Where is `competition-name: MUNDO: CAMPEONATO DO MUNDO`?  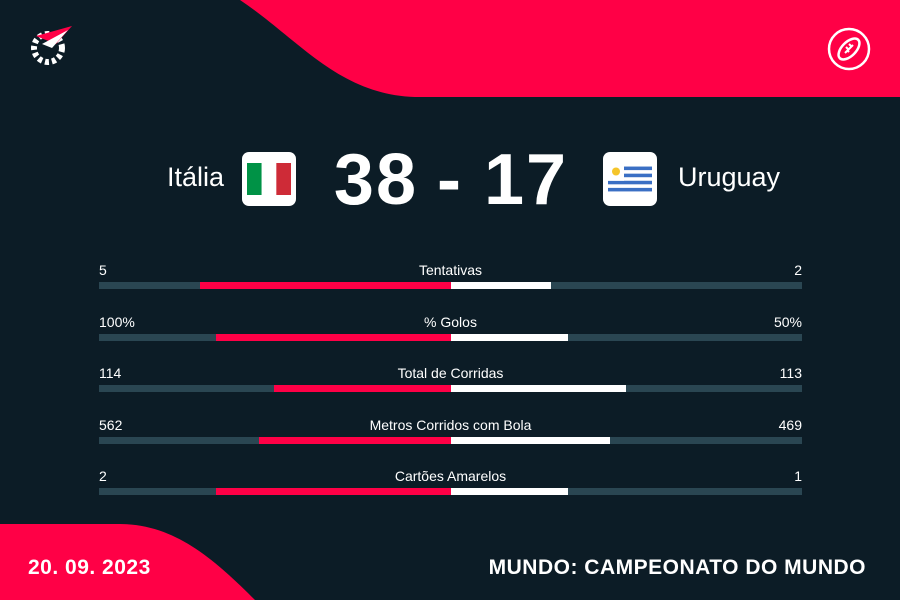
competition-name: MUNDO: CAMPEONATO DO MUNDO is located at coordinates (677, 567).